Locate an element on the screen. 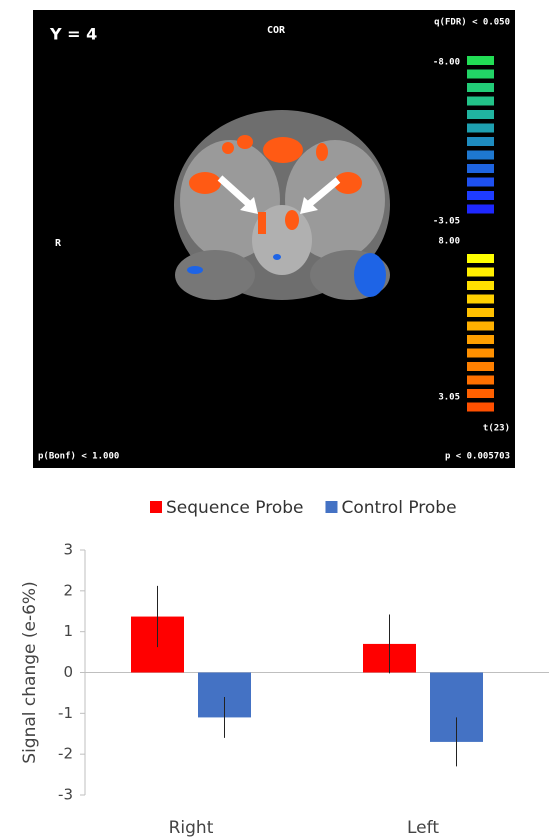 The image size is (549, 839). y-tick-label: 3 is located at coordinates (68, 550).